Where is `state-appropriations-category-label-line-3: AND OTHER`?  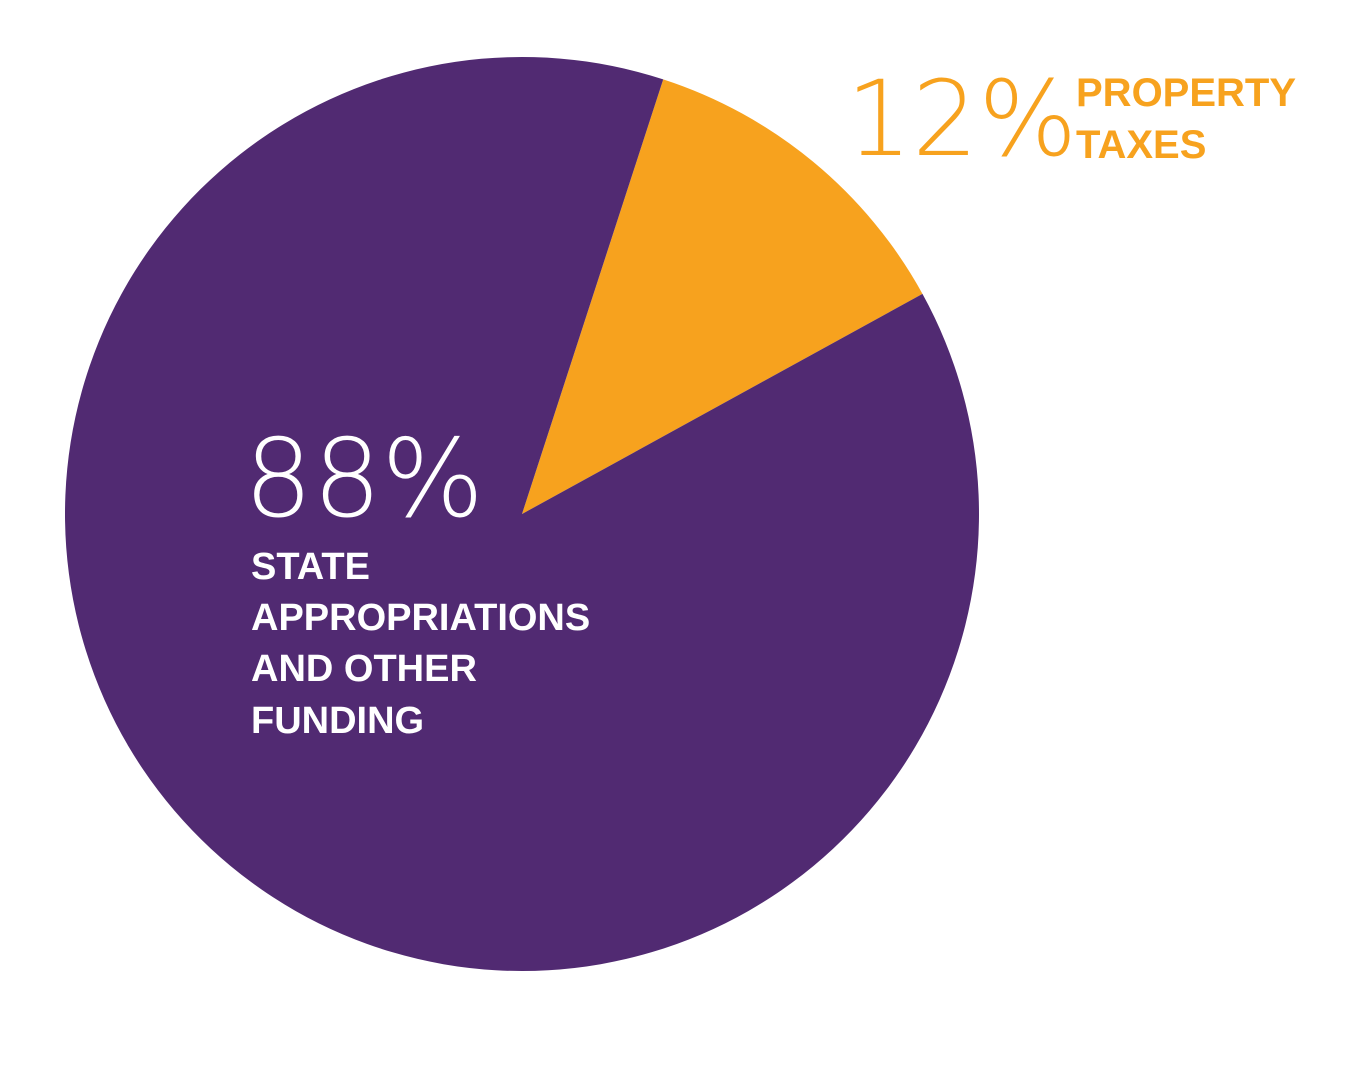 state-appropriations-category-label-line-3: AND OTHER is located at coordinates (364, 669).